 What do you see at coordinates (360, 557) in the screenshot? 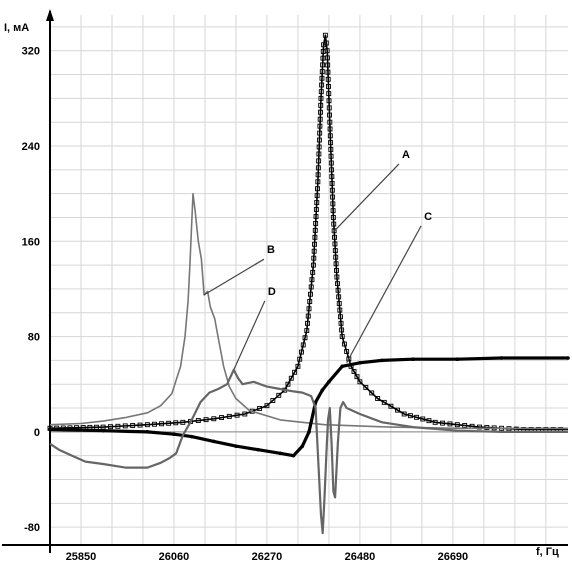
I see `x-tick-label: 26480` at bounding box center [360, 557].